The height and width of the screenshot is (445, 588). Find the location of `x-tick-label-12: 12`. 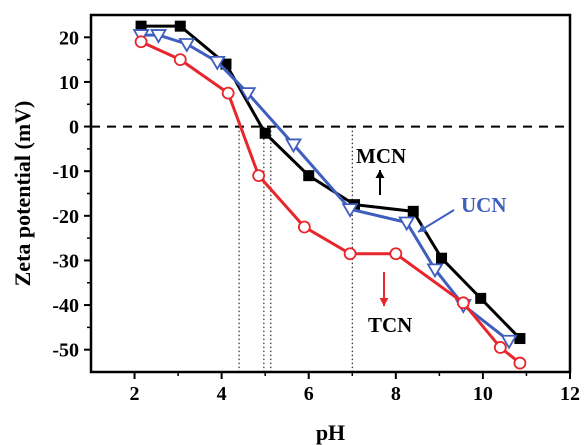

x-tick-label-12: 12 is located at coordinates (570, 394).